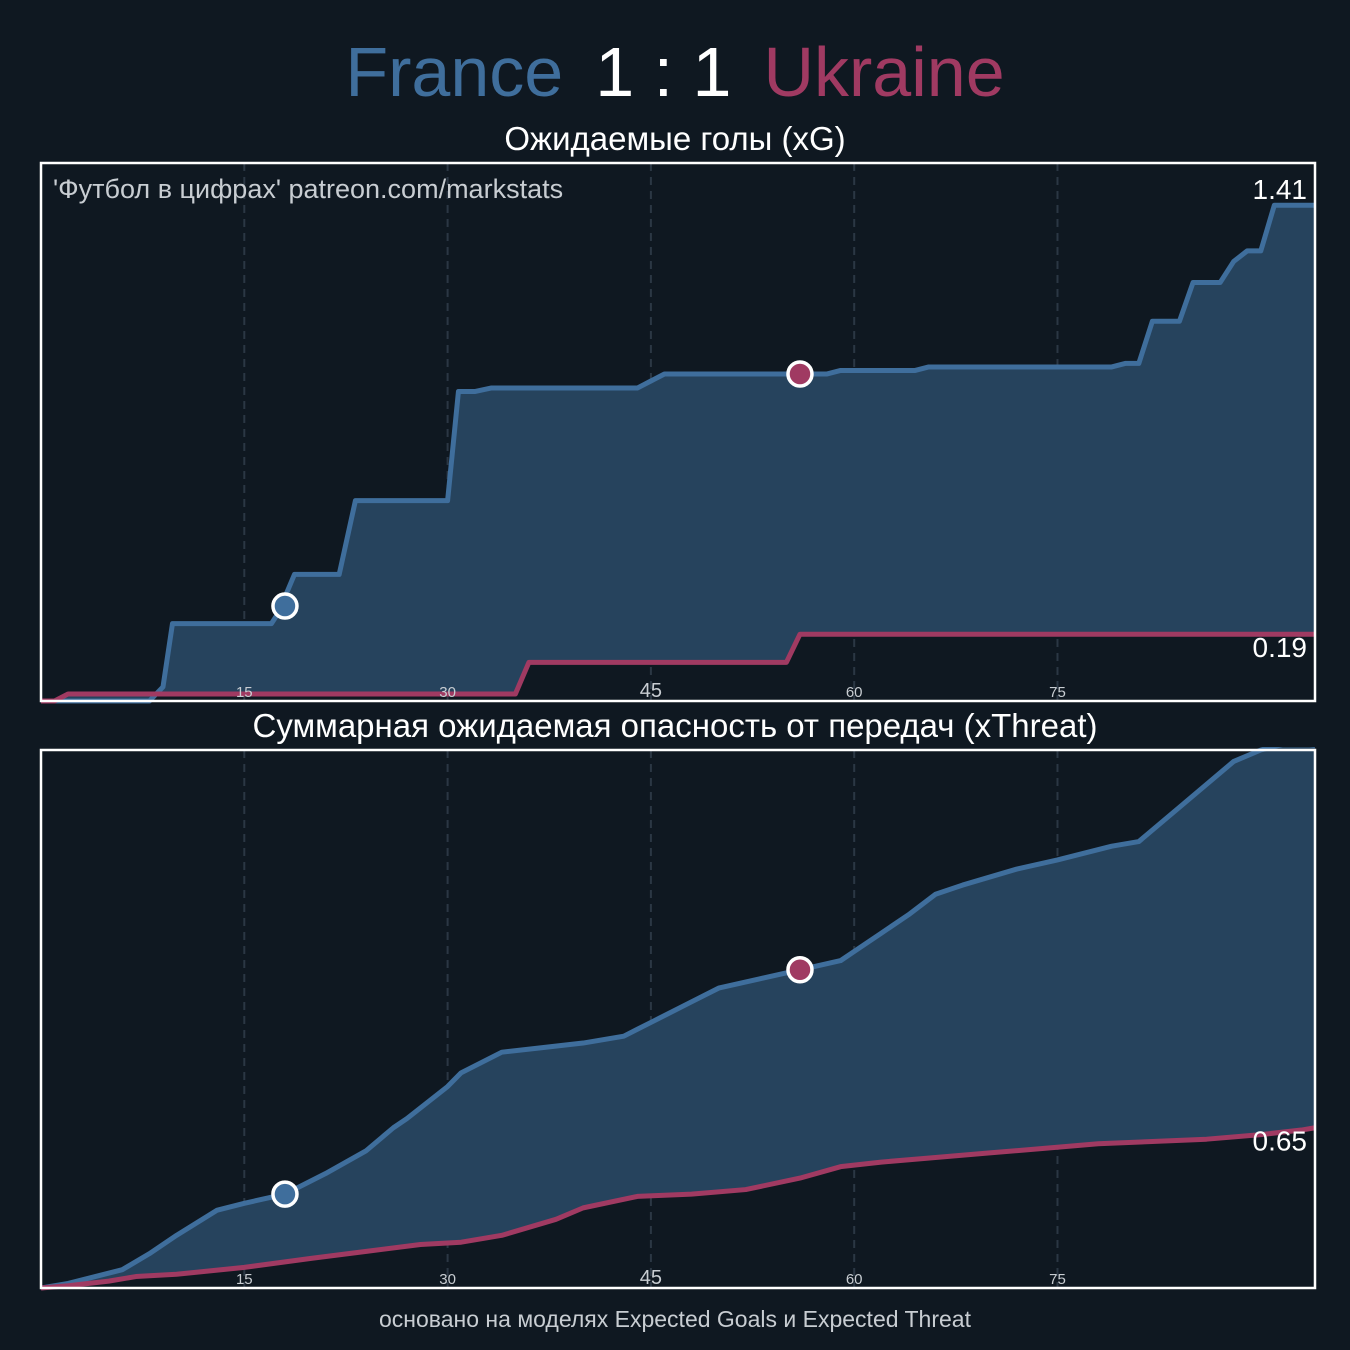 The width and height of the screenshot is (1350, 1350). What do you see at coordinates (1280, 189) in the screenshot?
I see `end-label-france: 1.41` at bounding box center [1280, 189].